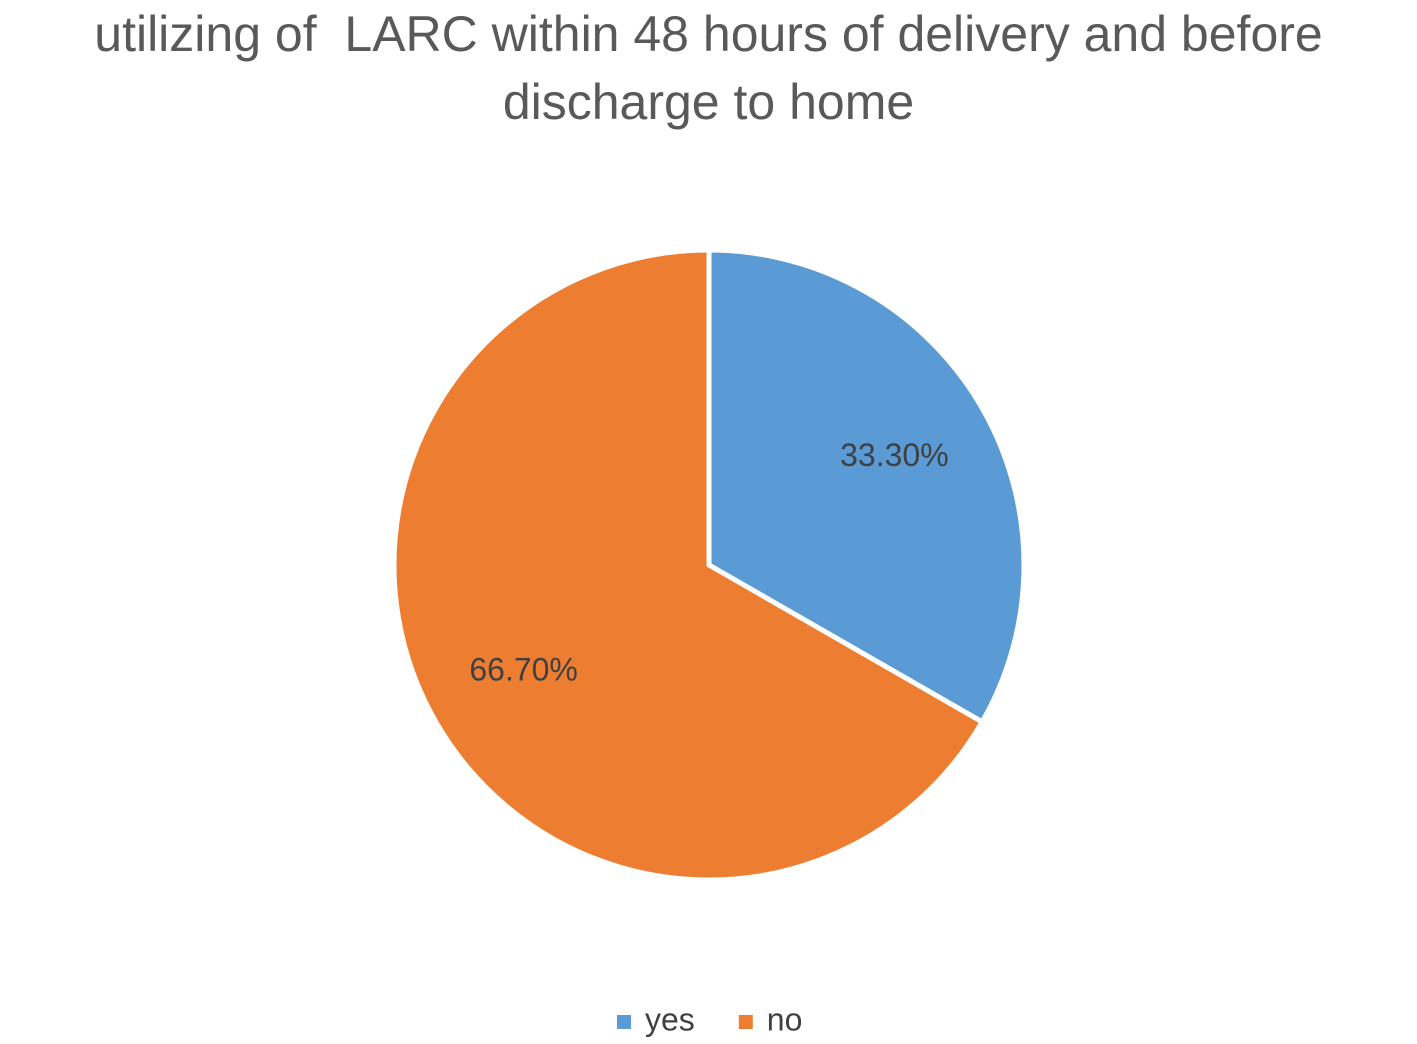 This screenshot has height=1044, width=1417. What do you see at coordinates (866, 486) in the screenshot?
I see `pie-slice` at bounding box center [866, 486].